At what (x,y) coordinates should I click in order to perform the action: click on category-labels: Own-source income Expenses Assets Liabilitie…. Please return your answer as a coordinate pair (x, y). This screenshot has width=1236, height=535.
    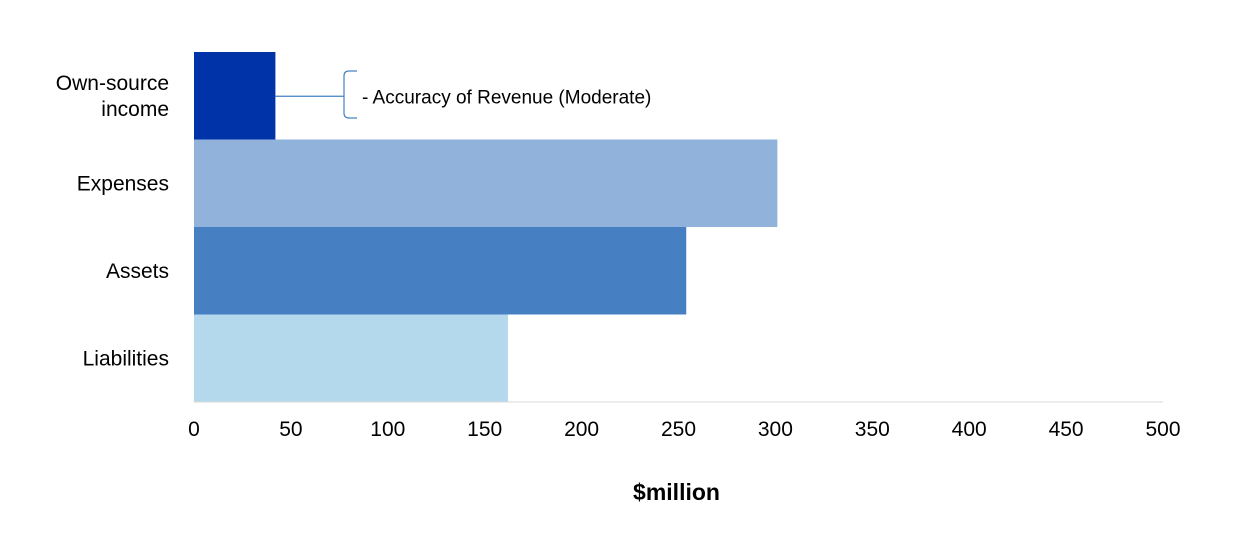
    Looking at the image, I should click on (112, 221).